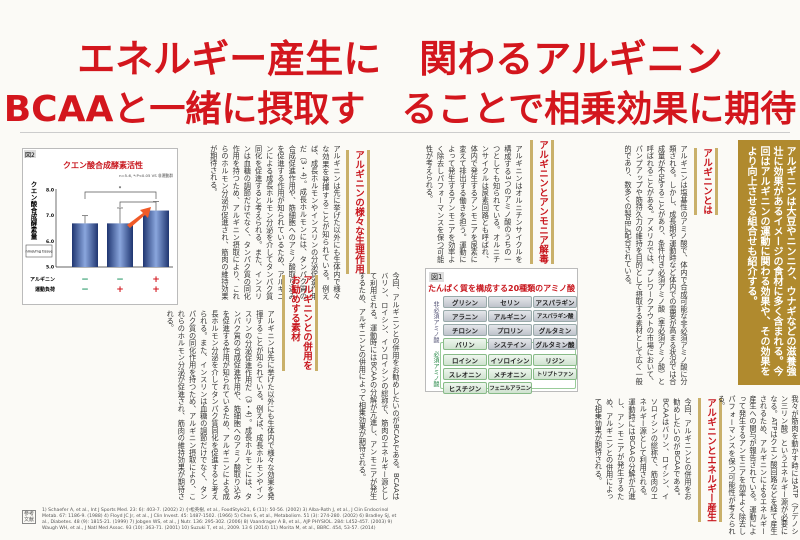  What do you see at coordinates (465, 302) in the screenshot?
I see `amino-acid-ne: グリシン` at bounding box center [465, 302].